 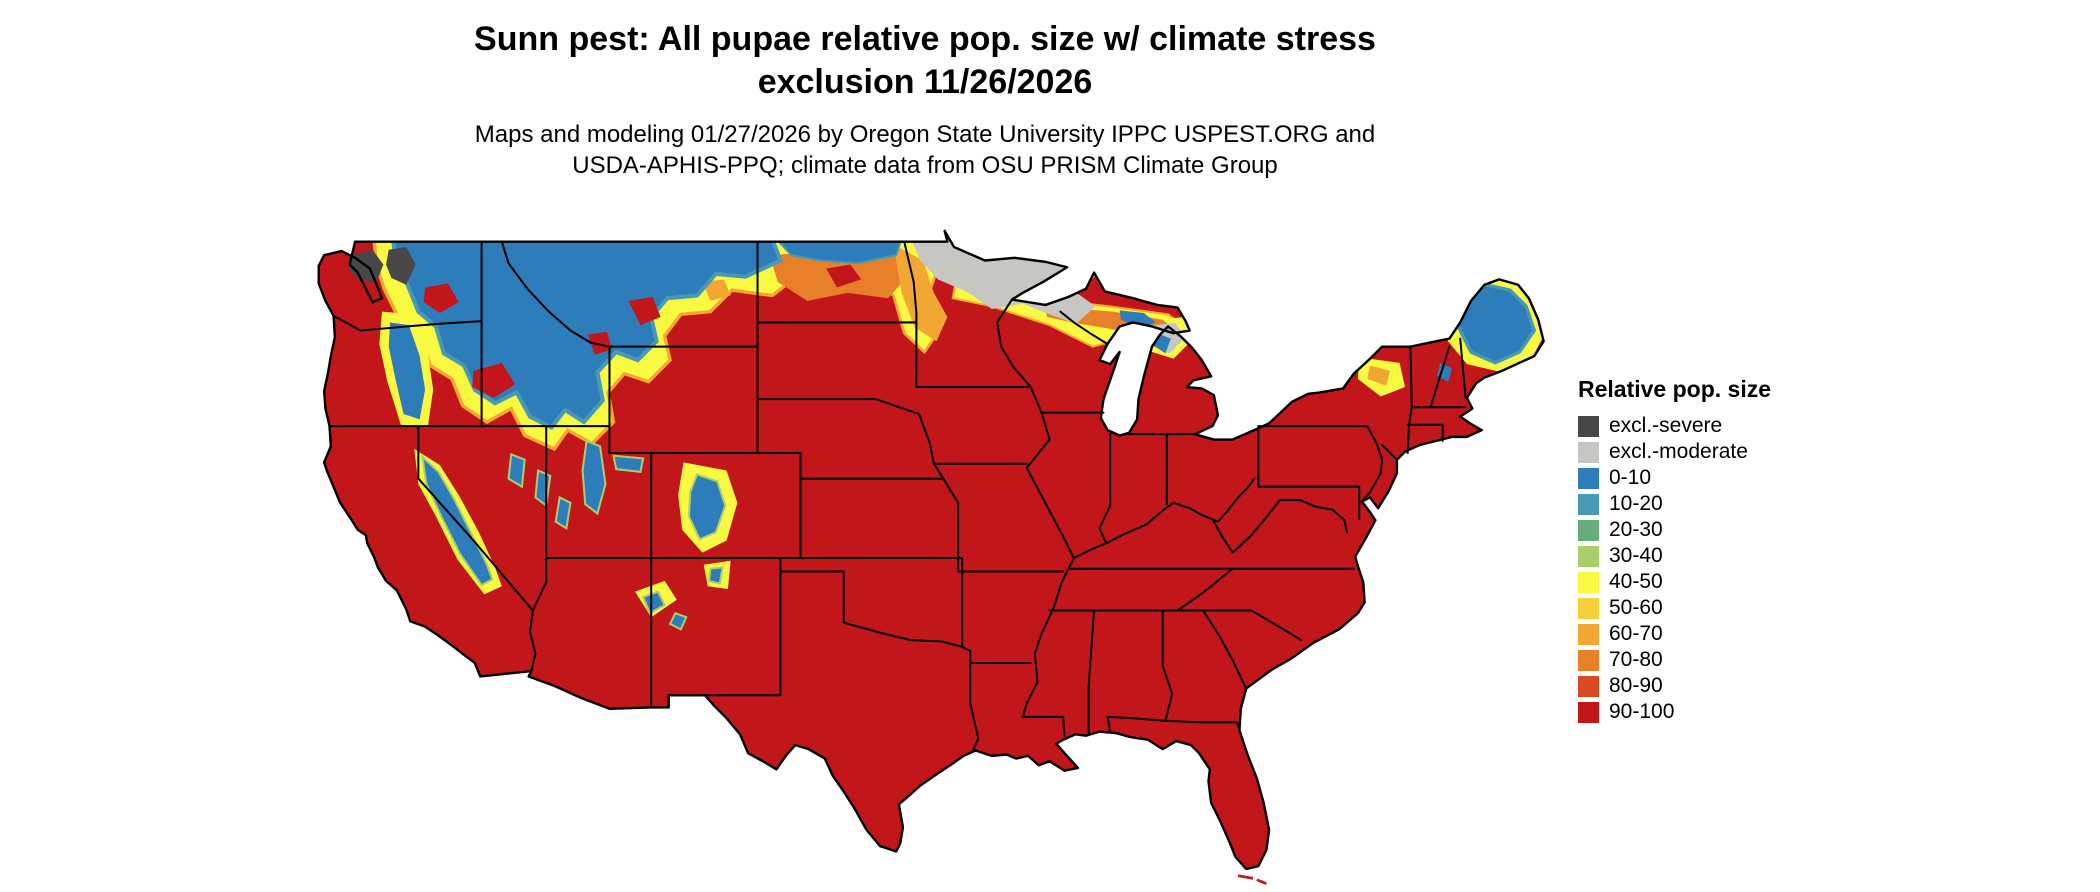 What do you see at coordinates (1636, 529) in the screenshot?
I see `legend-label: 20-30` at bounding box center [1636, 529].